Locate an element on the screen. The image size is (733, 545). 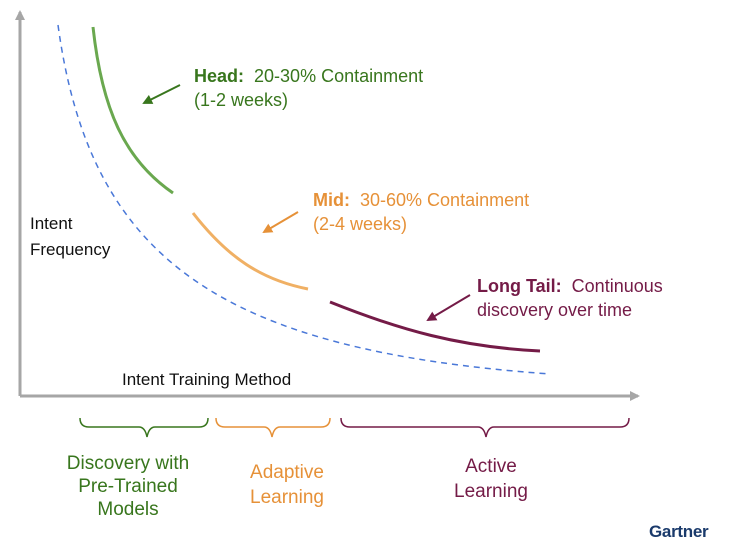
adaptive-label-line2: Learning is located at coordinates (287, 497).